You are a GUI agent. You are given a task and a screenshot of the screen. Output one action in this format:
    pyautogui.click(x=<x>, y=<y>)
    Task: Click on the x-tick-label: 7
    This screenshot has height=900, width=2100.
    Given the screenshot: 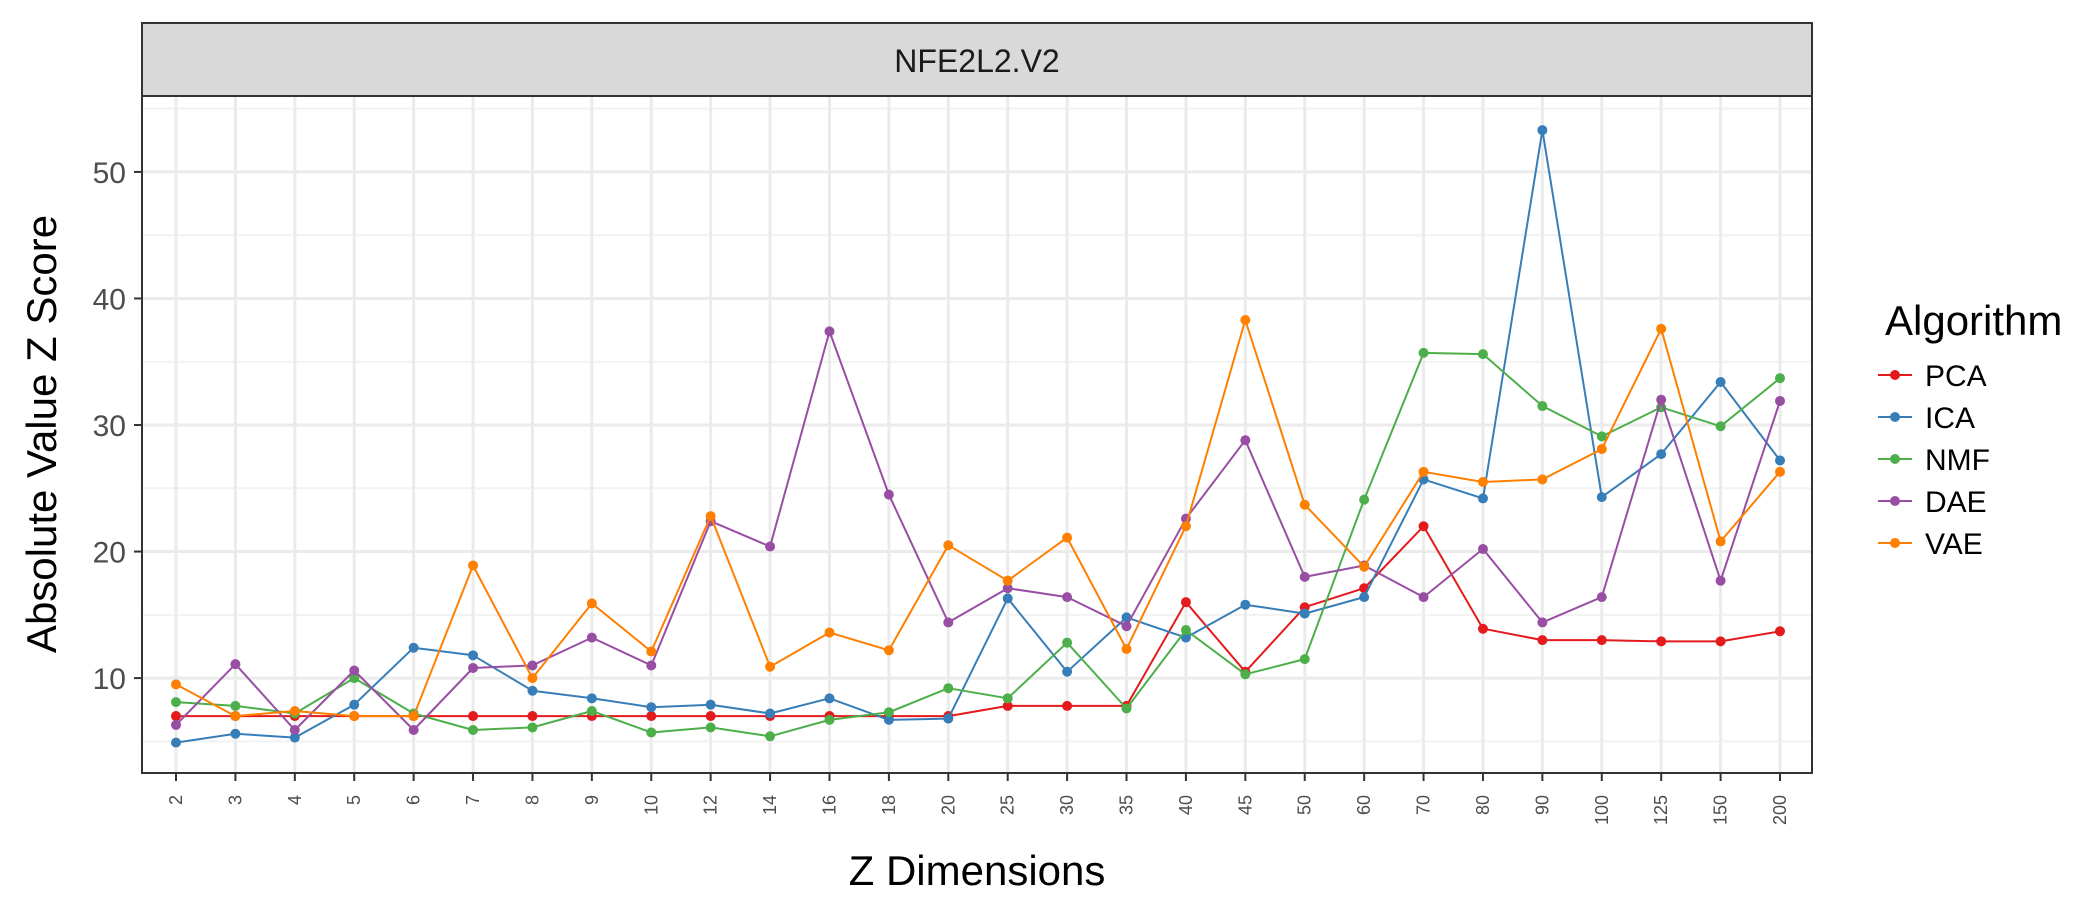 What is the action you would take?
    pyautogui.click(x=473, y=800)
    